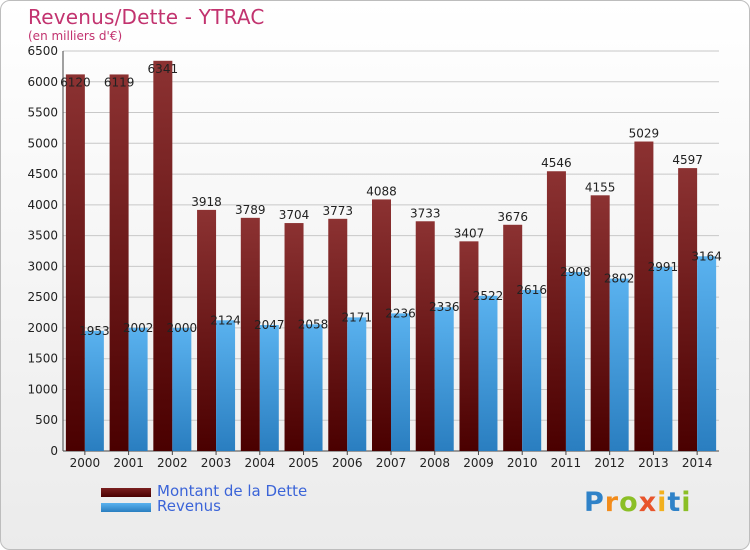 The image size is (750, 550). I want to click on value-label: 2124, so click(225, 320).